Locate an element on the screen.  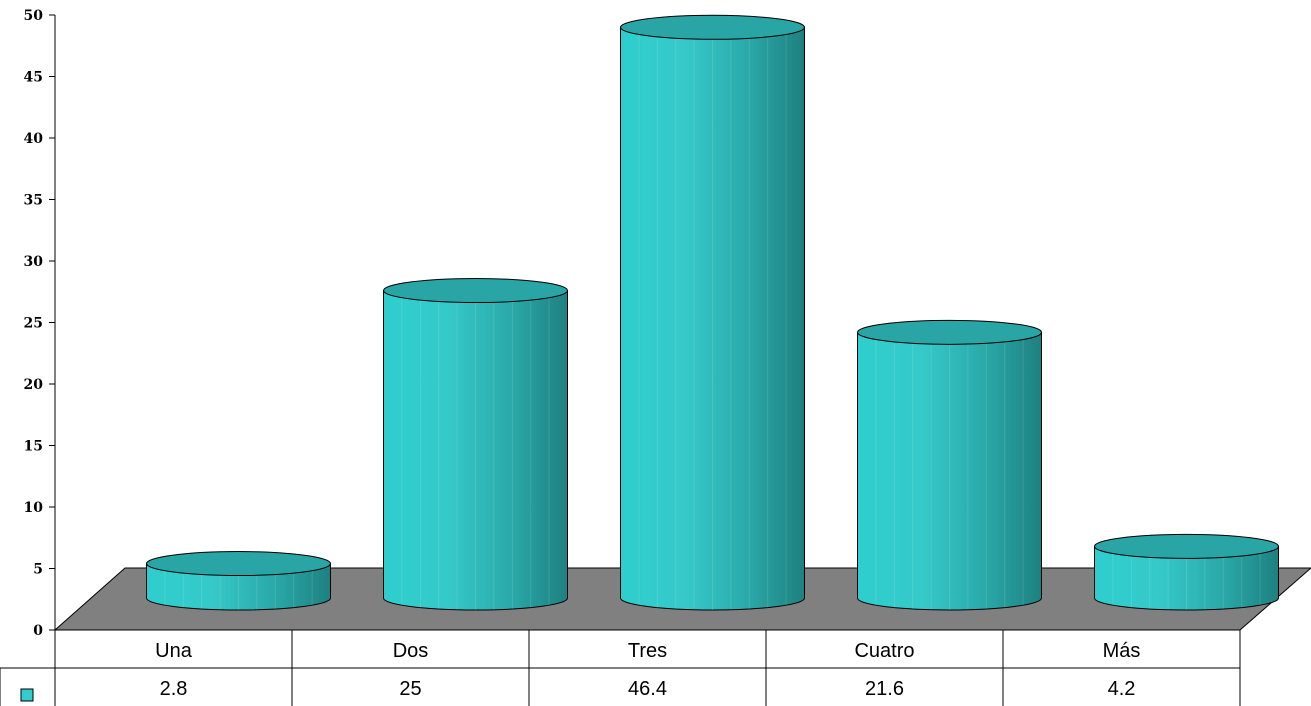
y-tick-label: 25 is located at coordinates (33, 324).